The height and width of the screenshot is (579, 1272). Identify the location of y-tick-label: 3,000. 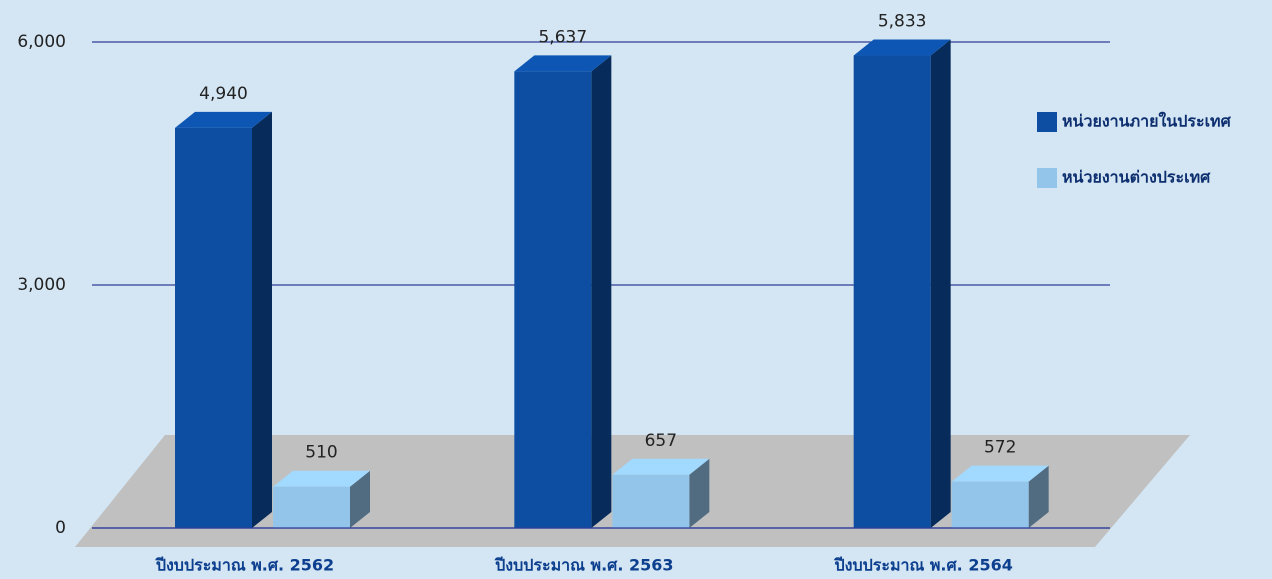
(41, 285).